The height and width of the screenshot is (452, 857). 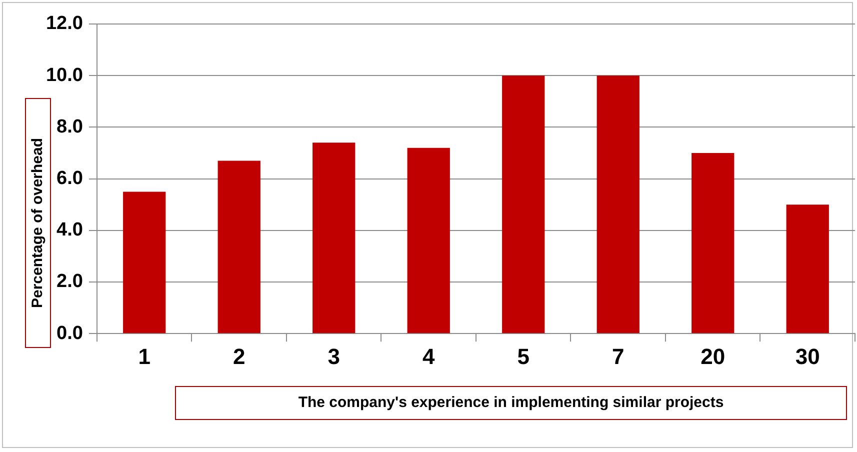 What do you see at coordinates (618, 356) in the screenshot?
I see `x-tick-label: 7` at bounding box center [618, 356].